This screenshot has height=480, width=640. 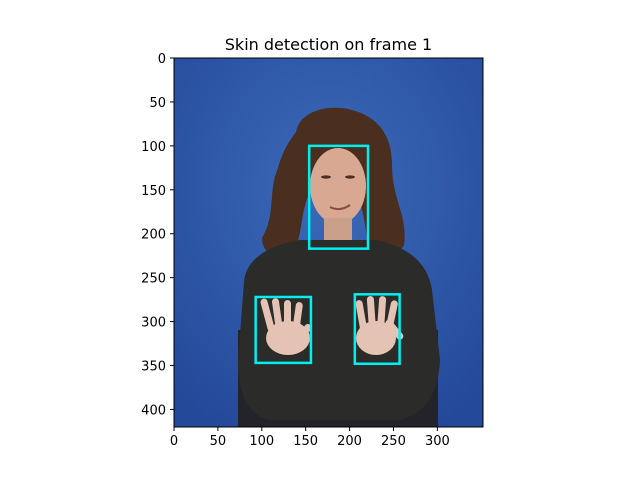 I want to click on detection-box-left-hand, so click(x=283, y=330).